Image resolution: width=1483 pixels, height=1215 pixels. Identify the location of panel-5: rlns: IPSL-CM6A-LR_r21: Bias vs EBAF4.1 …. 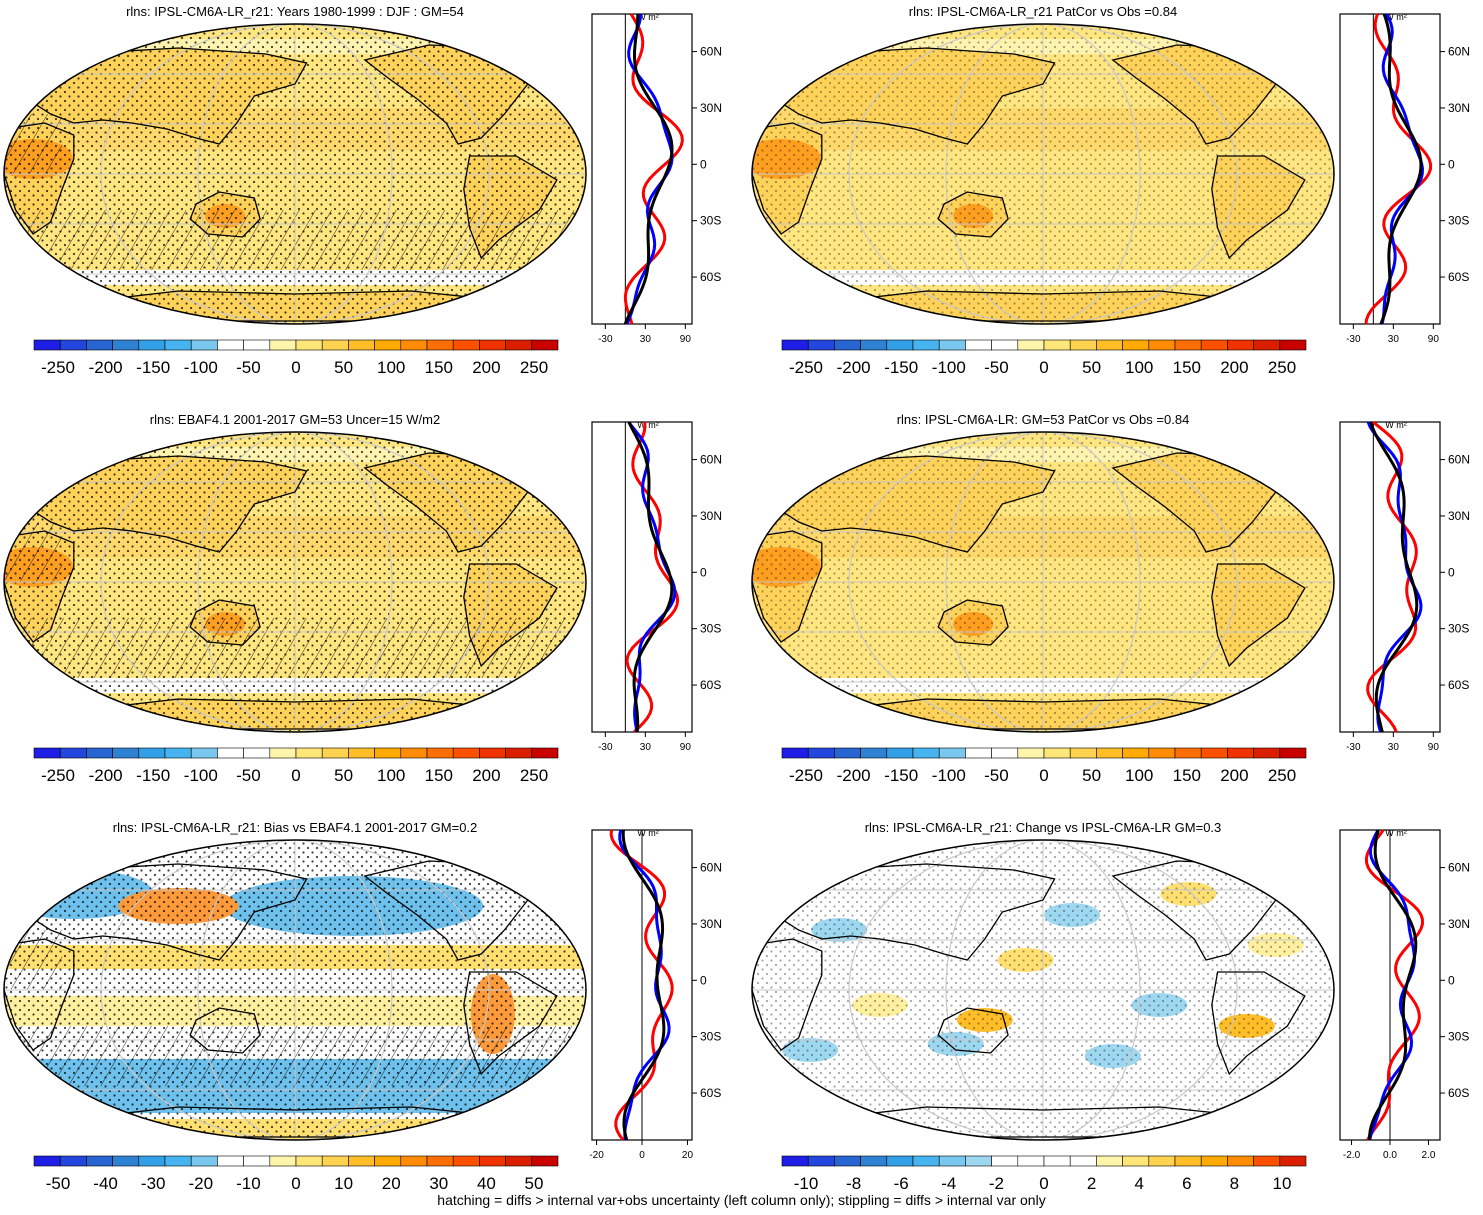
(362, 1006).